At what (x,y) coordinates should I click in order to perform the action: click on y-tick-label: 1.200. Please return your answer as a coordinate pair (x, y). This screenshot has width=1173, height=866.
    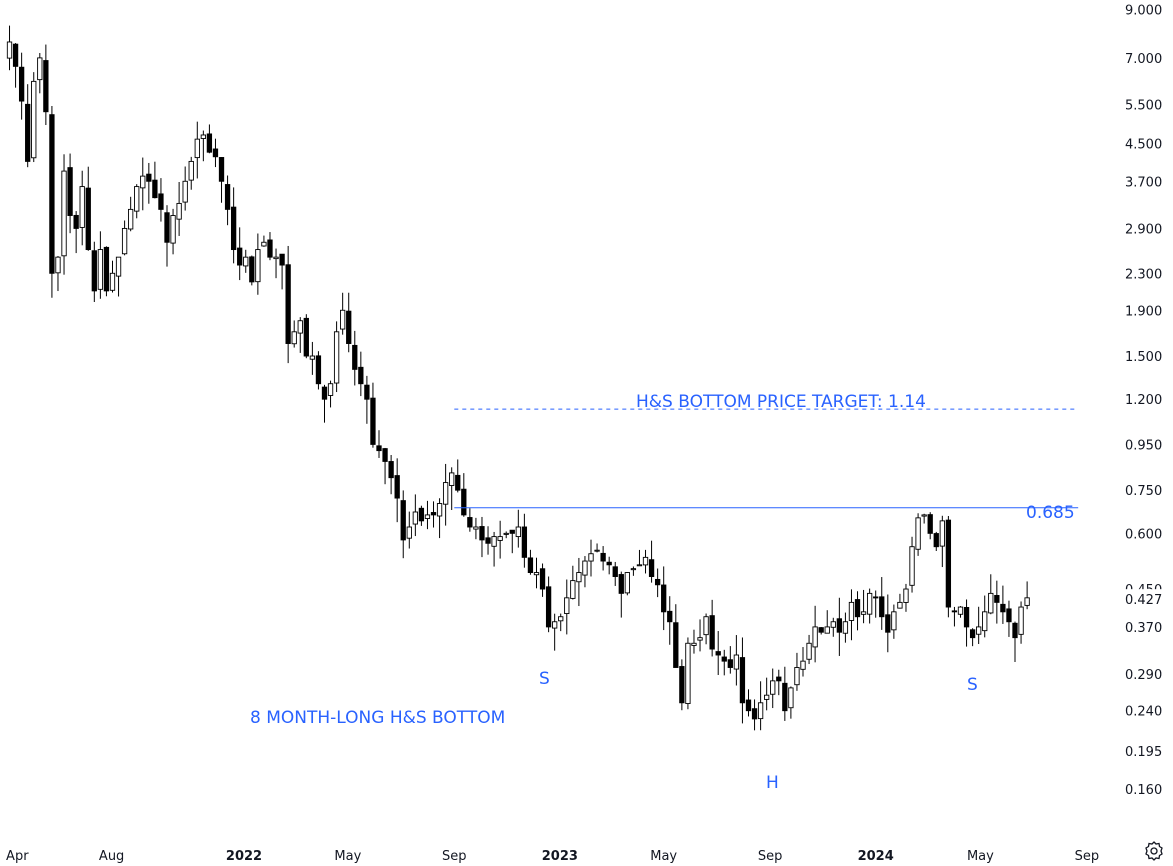
    Looking at the image, I should click on (1143, 400).